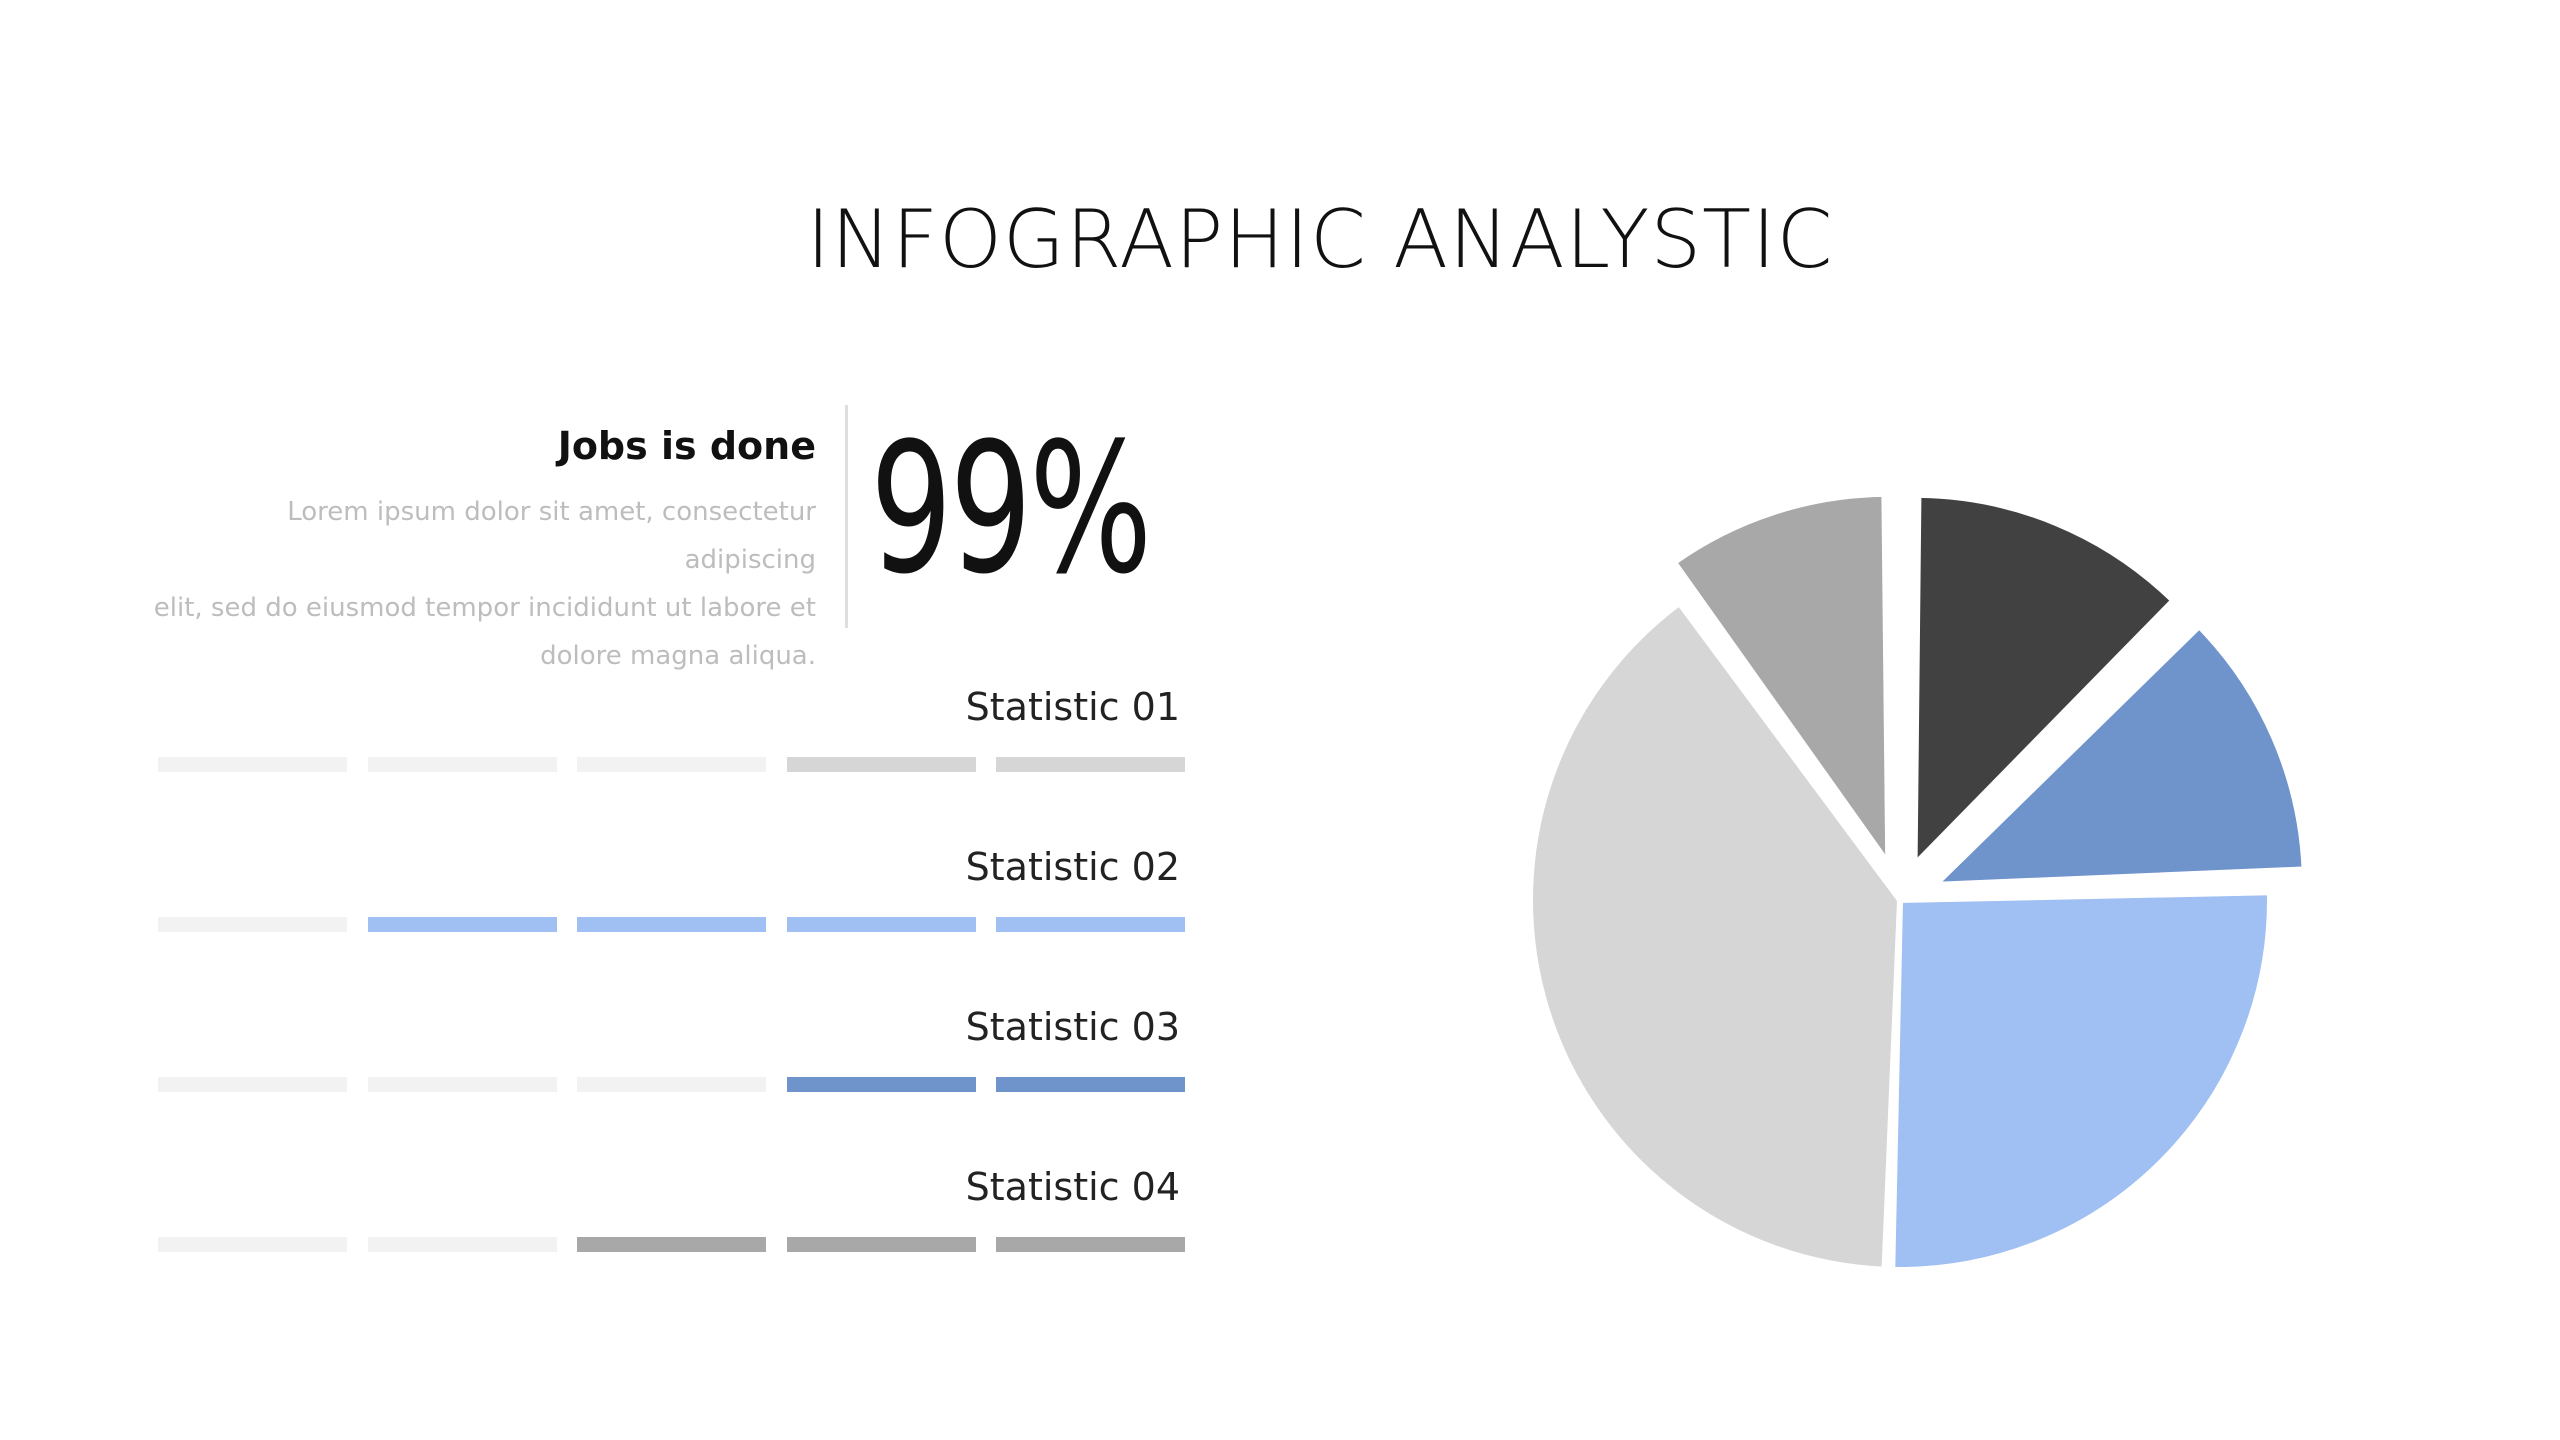 Image resolution: width=2560 pixels, height=1440 pixels. Describe the element at coordinates (846, 516) in the screenshot. I see `kpi-divider` at that location.